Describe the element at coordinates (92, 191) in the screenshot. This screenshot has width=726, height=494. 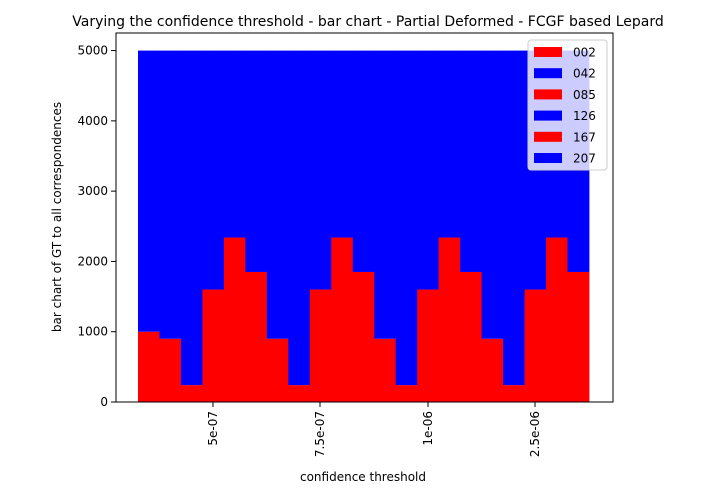
I see `y-tick-label: 3000` at that location.